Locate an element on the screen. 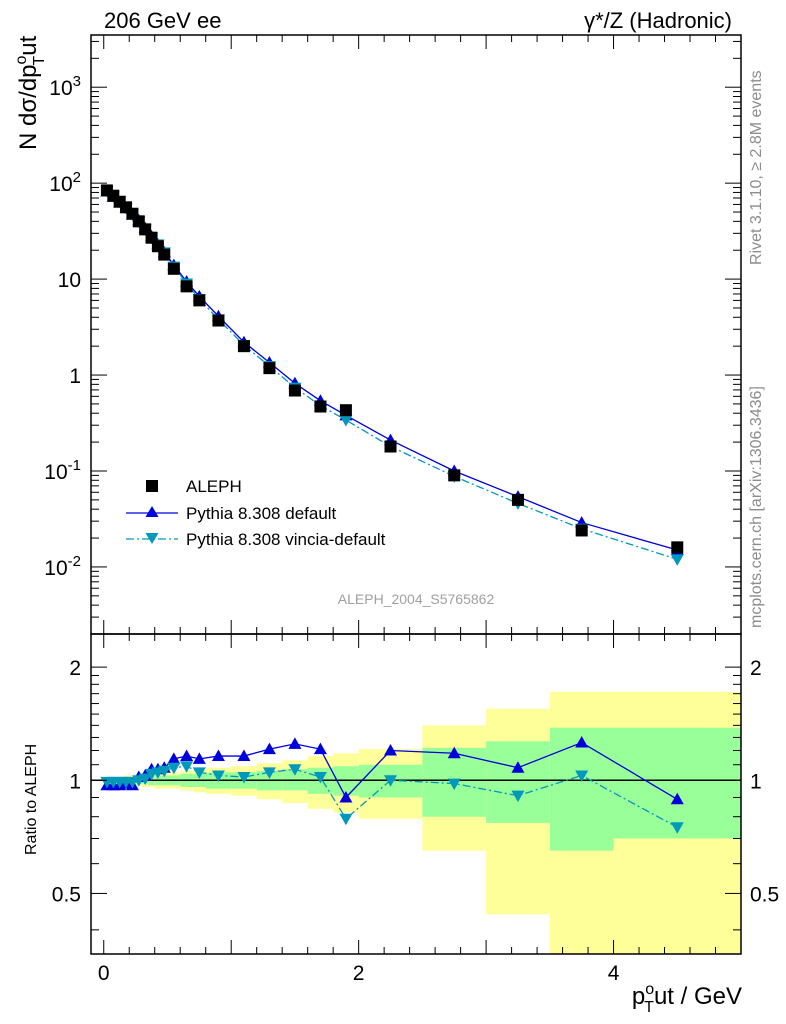 This screenshot has height=1024, width=786. y-axis-main-label: N dσ/dpoTut is located at coordinates (30, 92).